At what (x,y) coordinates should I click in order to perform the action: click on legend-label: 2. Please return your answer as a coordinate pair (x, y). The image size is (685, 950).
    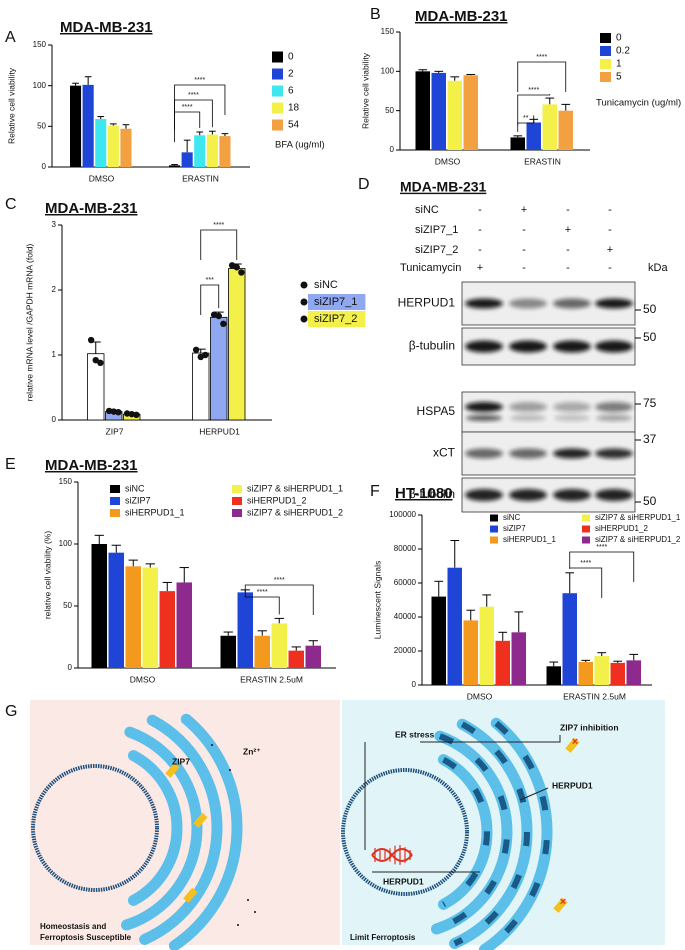
    Looking at the image, I should click on (291, 74).